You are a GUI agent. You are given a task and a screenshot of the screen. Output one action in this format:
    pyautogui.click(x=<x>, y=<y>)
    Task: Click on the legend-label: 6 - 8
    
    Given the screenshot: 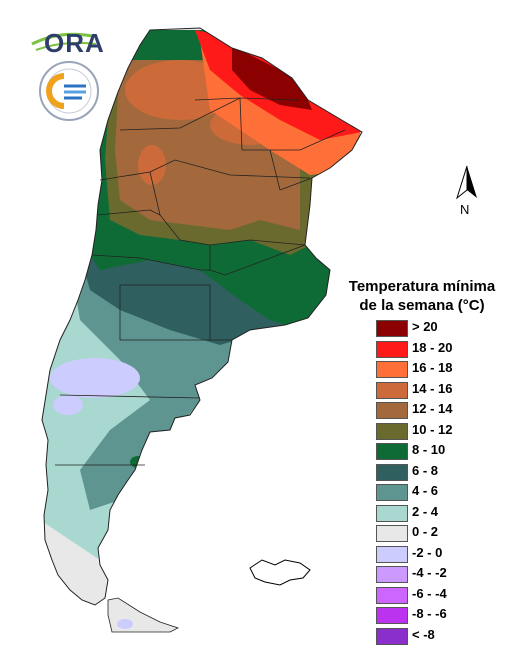 What is the action you would take?
    pyautogui.click(x=425, y=470)
    